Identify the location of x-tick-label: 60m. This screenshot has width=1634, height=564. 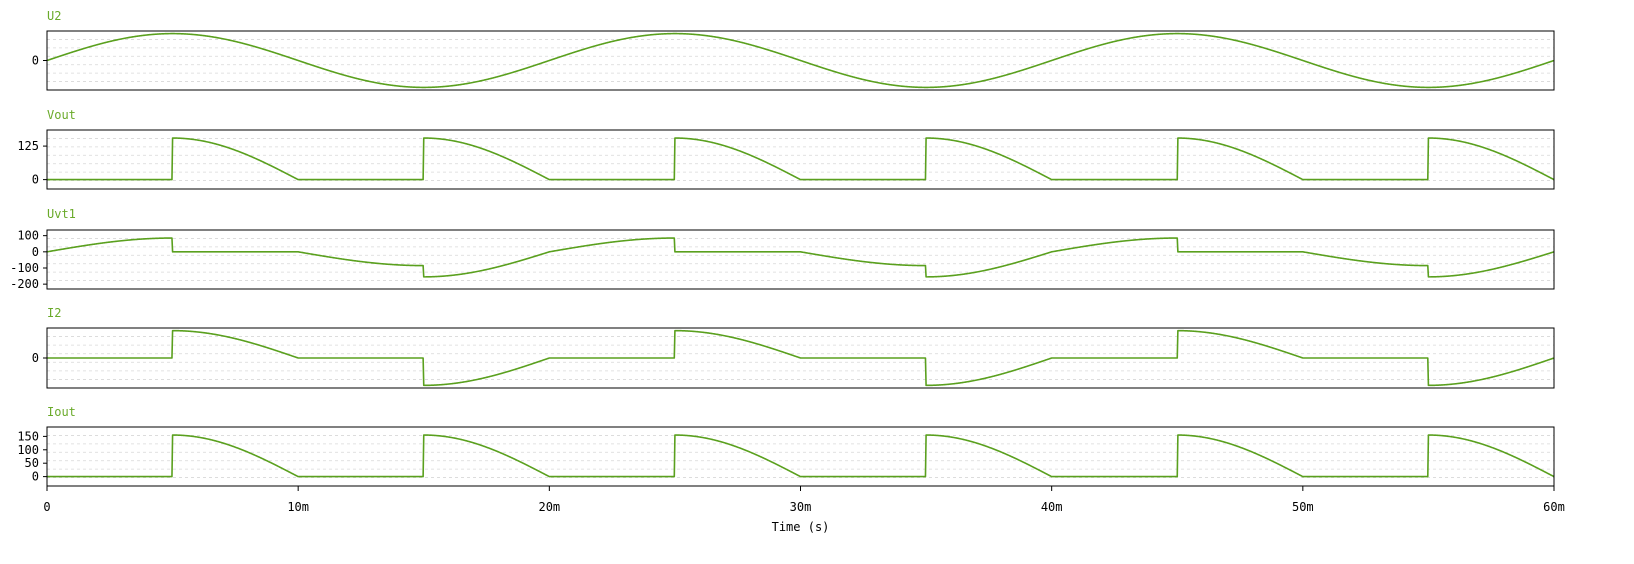
(1554, 507).